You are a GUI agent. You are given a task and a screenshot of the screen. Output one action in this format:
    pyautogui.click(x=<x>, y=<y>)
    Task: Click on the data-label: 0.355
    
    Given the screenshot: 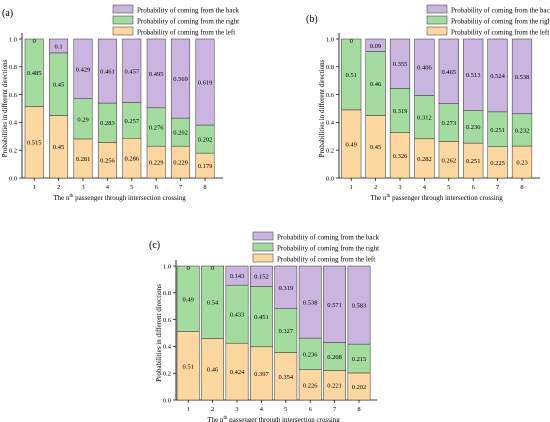 What is the action you would take?
    pyautogui.click(x=400, y=64)
    